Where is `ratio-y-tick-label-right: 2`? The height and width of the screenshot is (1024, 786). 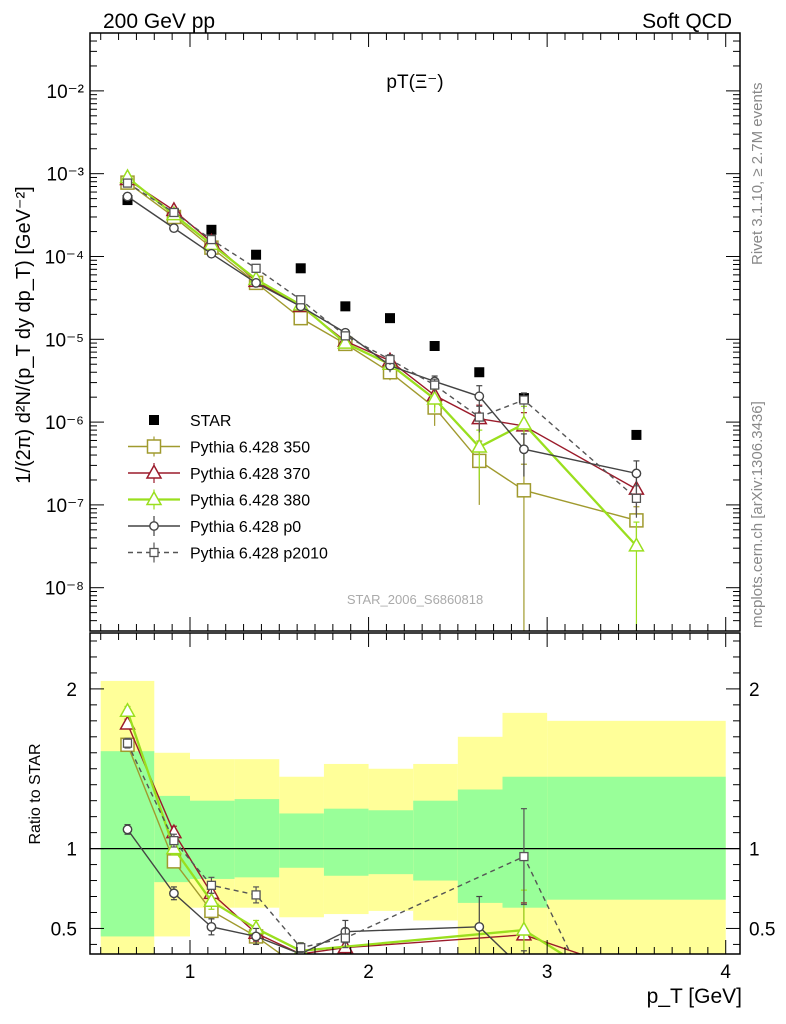 ratio-y-tick-label-right: 2 is located at coordinates (754, 690).